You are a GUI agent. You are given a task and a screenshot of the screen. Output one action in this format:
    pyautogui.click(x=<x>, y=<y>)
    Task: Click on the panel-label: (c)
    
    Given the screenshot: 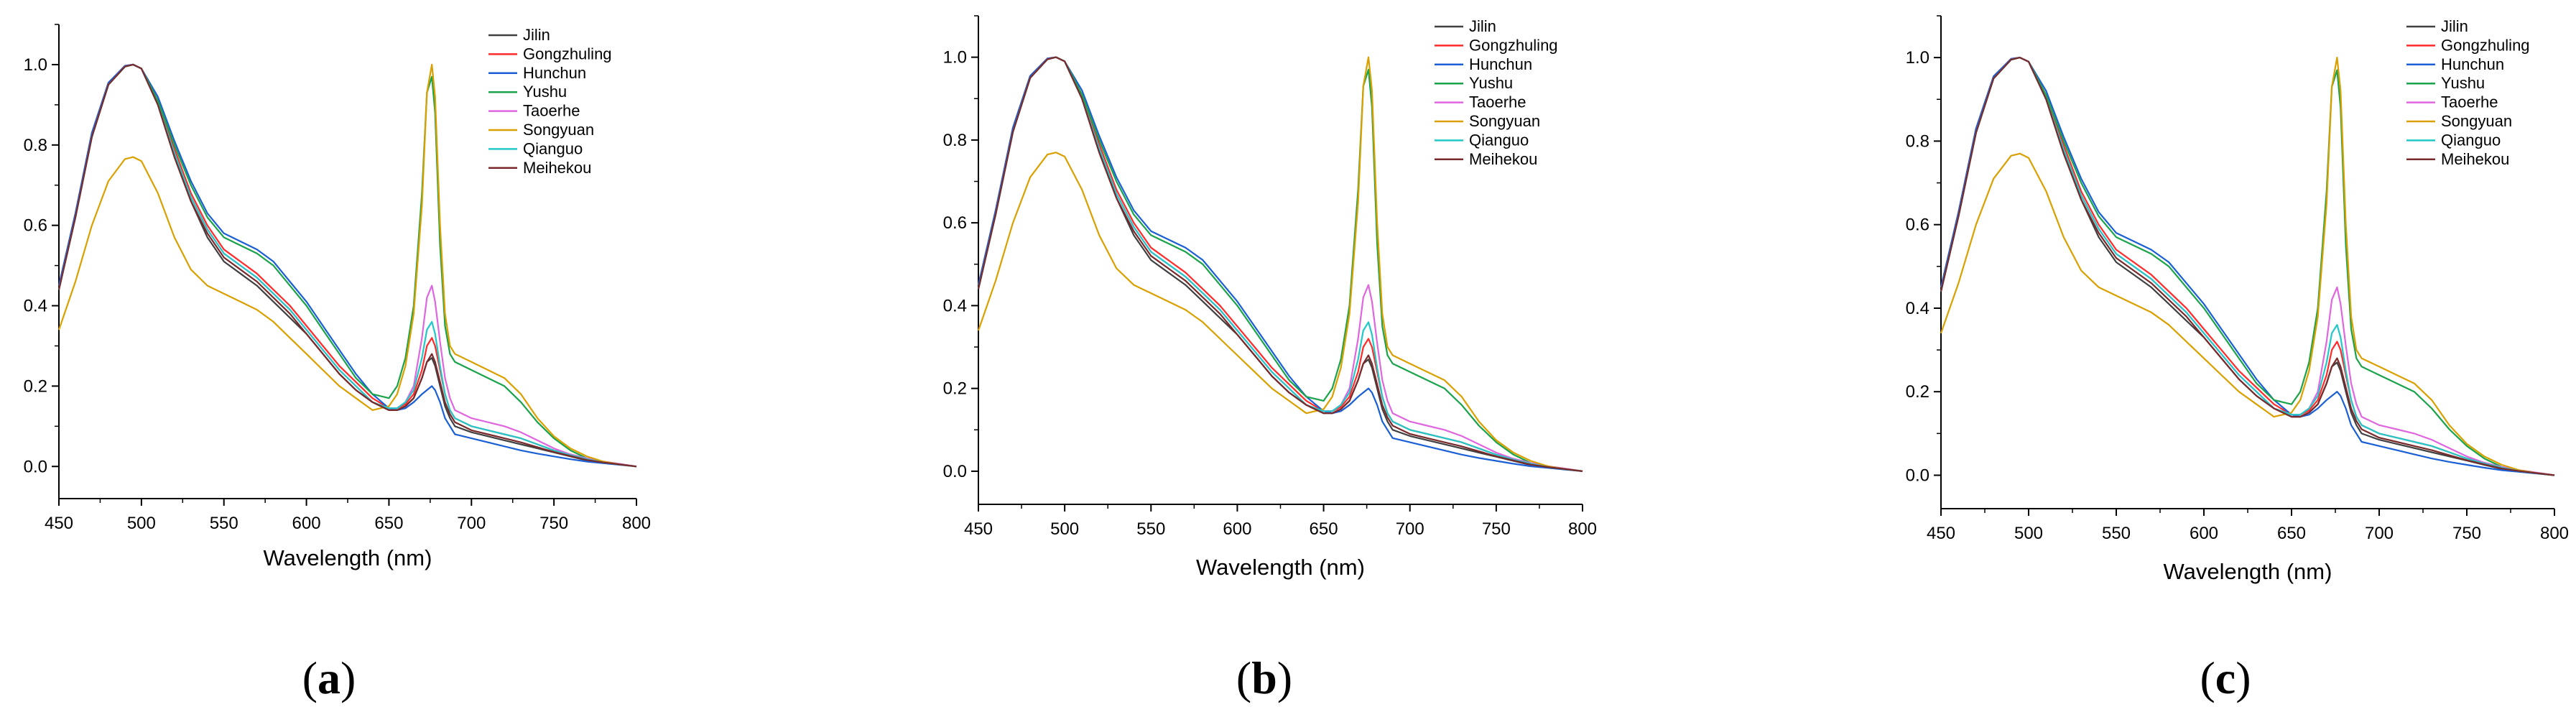 What is the action you would take?
    pyautogui.click(x=2225, y=677)
    